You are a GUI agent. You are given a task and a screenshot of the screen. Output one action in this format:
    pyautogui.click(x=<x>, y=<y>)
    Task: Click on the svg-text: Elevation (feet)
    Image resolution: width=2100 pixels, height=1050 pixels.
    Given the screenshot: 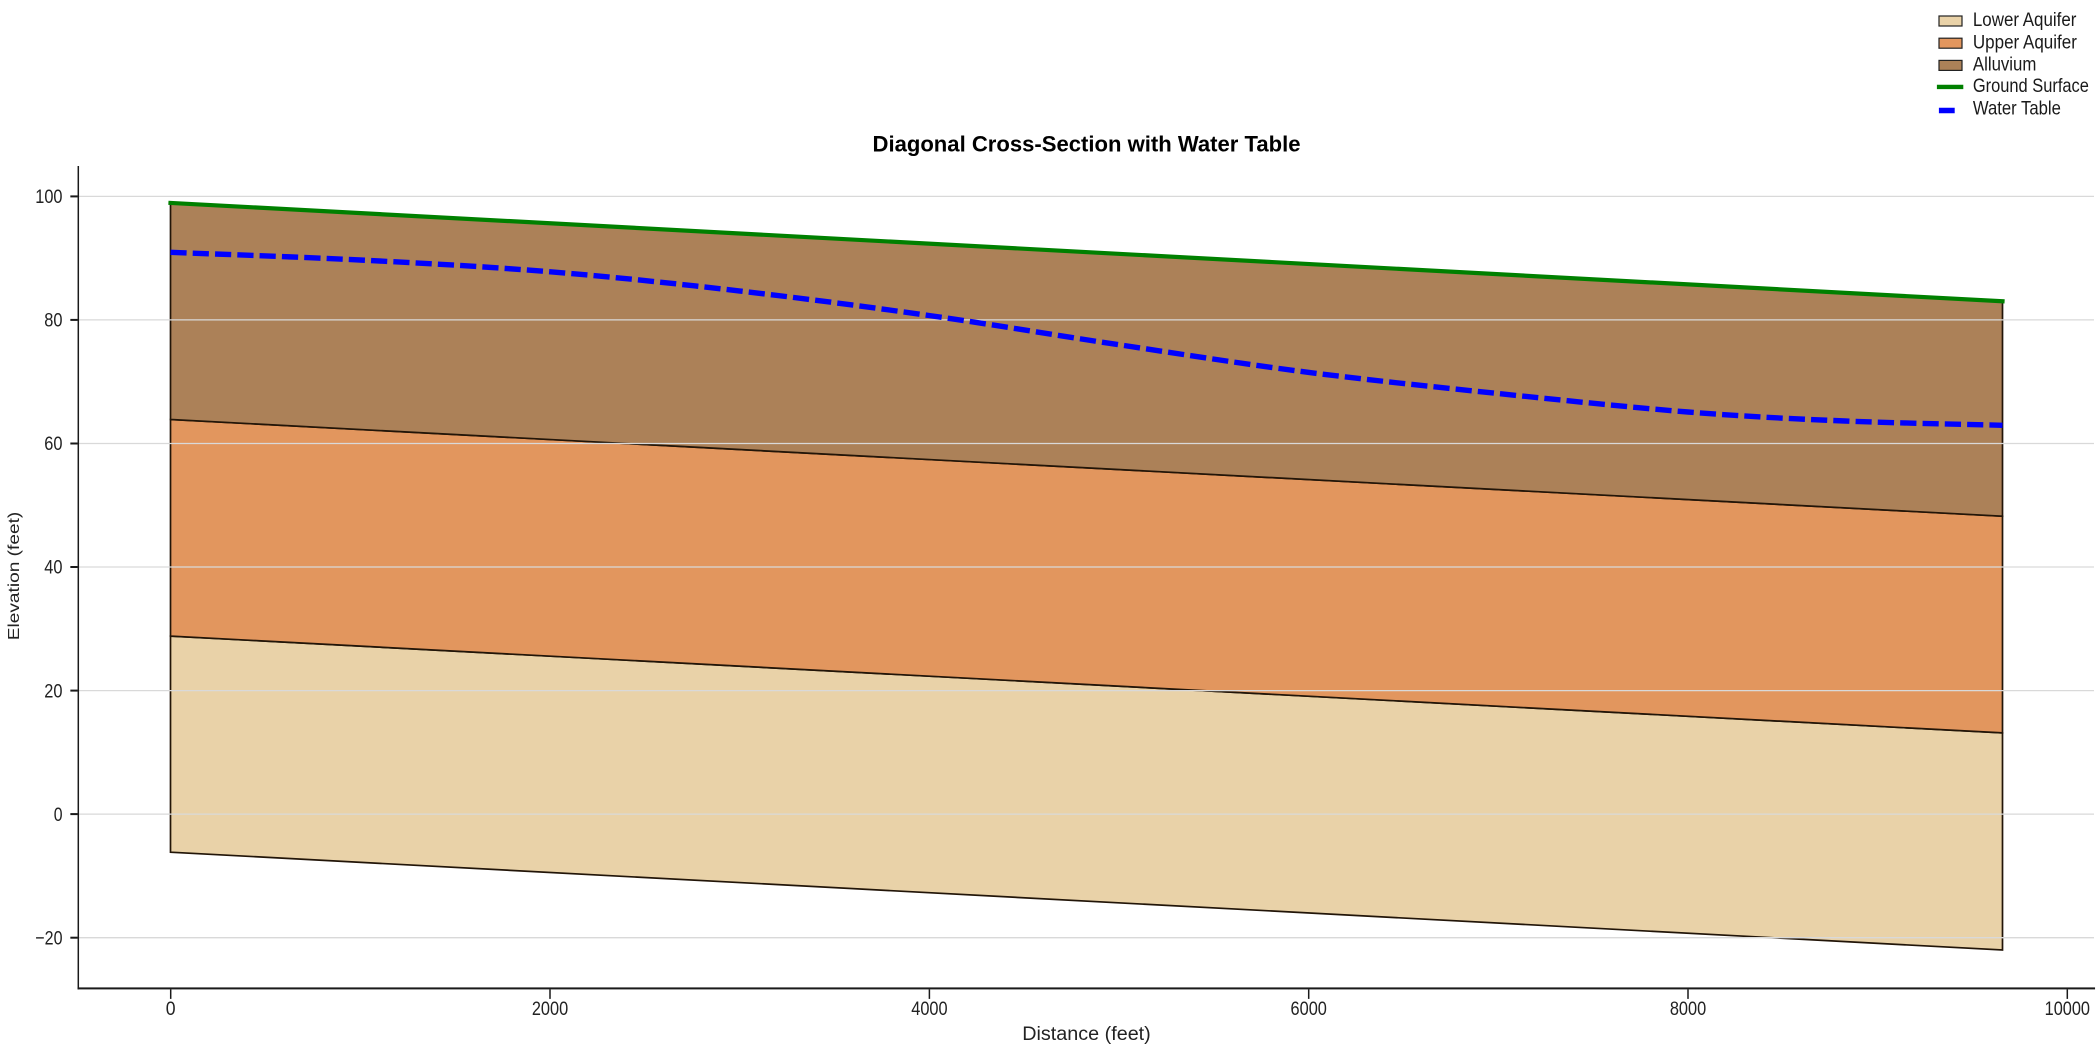 What is the action you would take?
    pyautogui.click(x=14, y=576)
    